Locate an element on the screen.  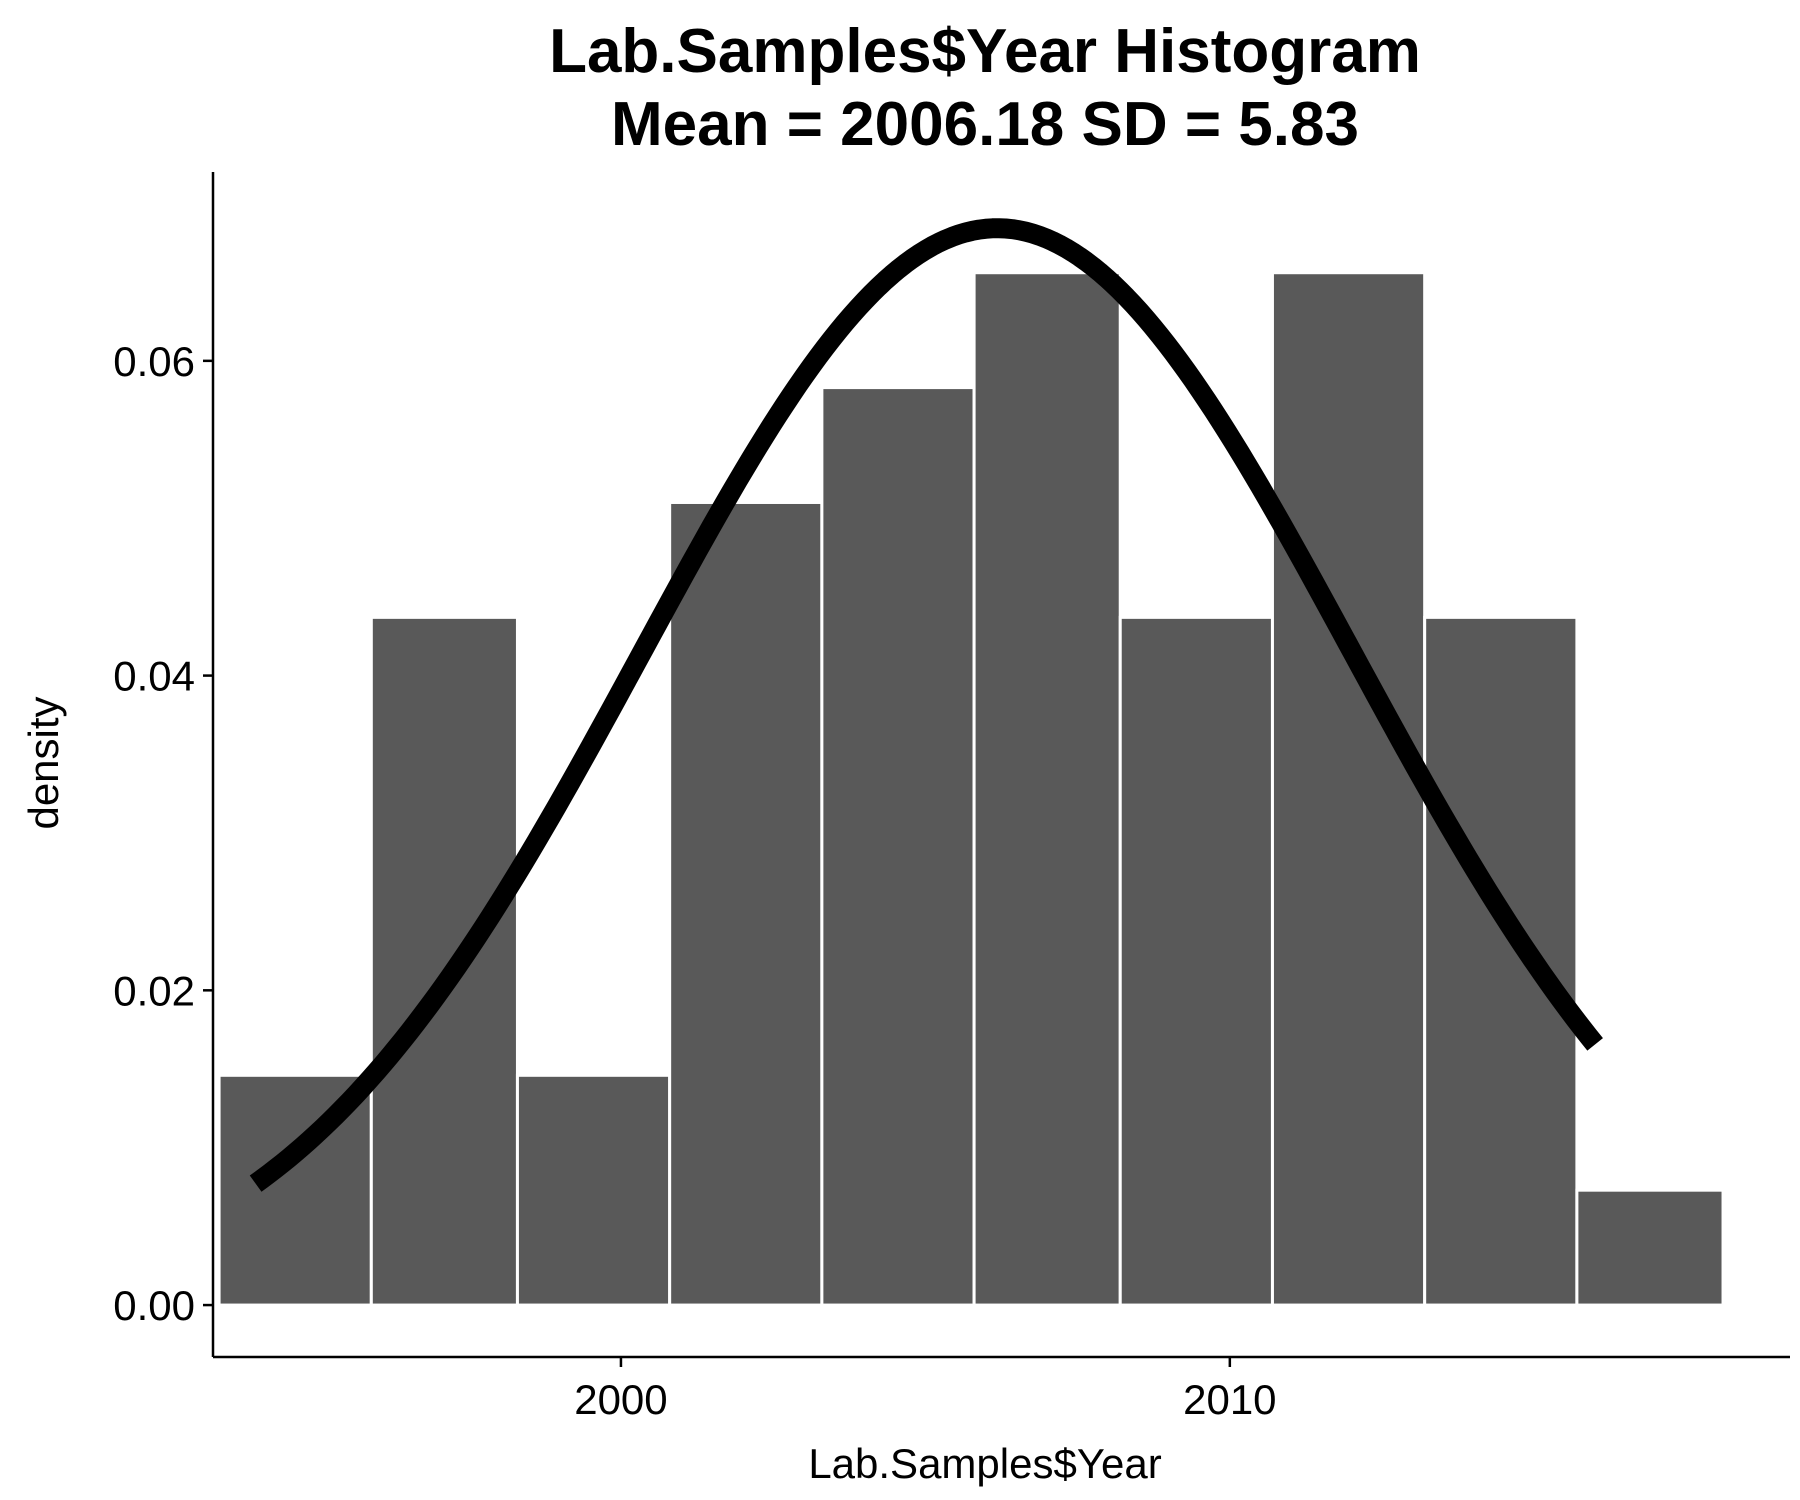
x-axis-ticks: 2000 2010 is located at coordinates (925, 1390).